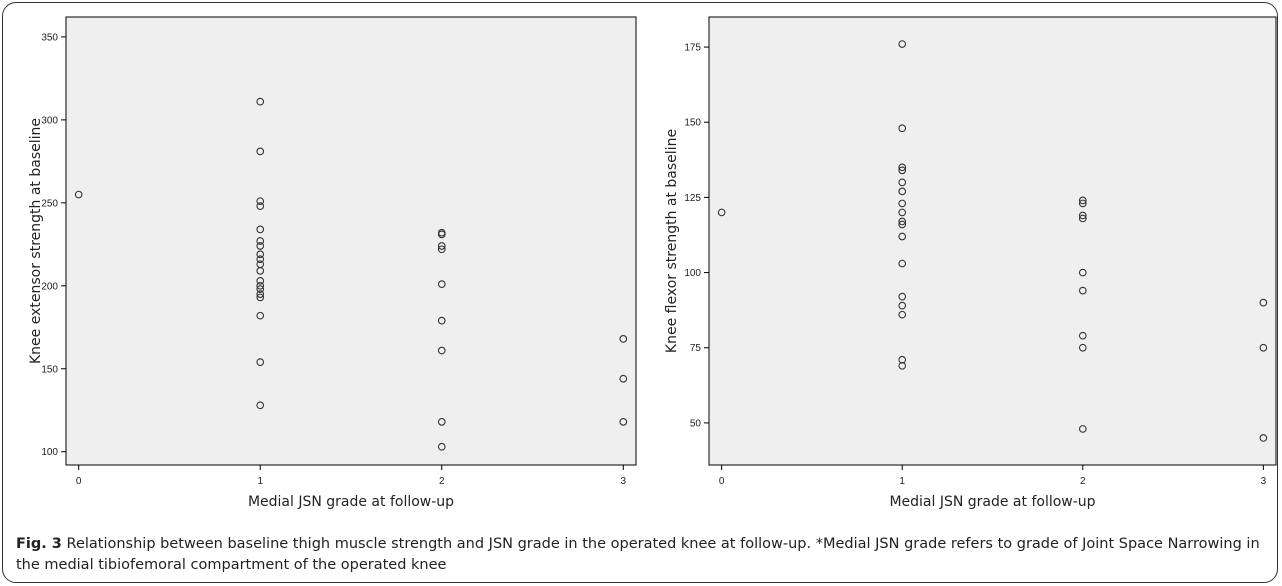 The height and width of the screenshot is (586, 1282). Describe the element at coordinates (49, 120) in the screenshot. I see `y-tick-label: 300` at that location.